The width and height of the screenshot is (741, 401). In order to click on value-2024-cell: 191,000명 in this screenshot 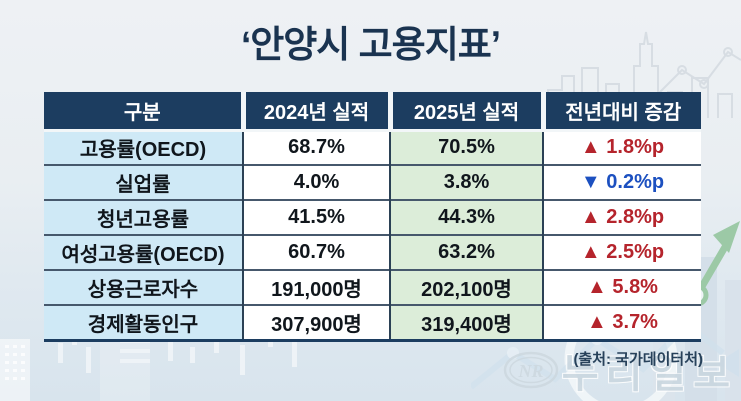, I will do `click(316, 287)`.